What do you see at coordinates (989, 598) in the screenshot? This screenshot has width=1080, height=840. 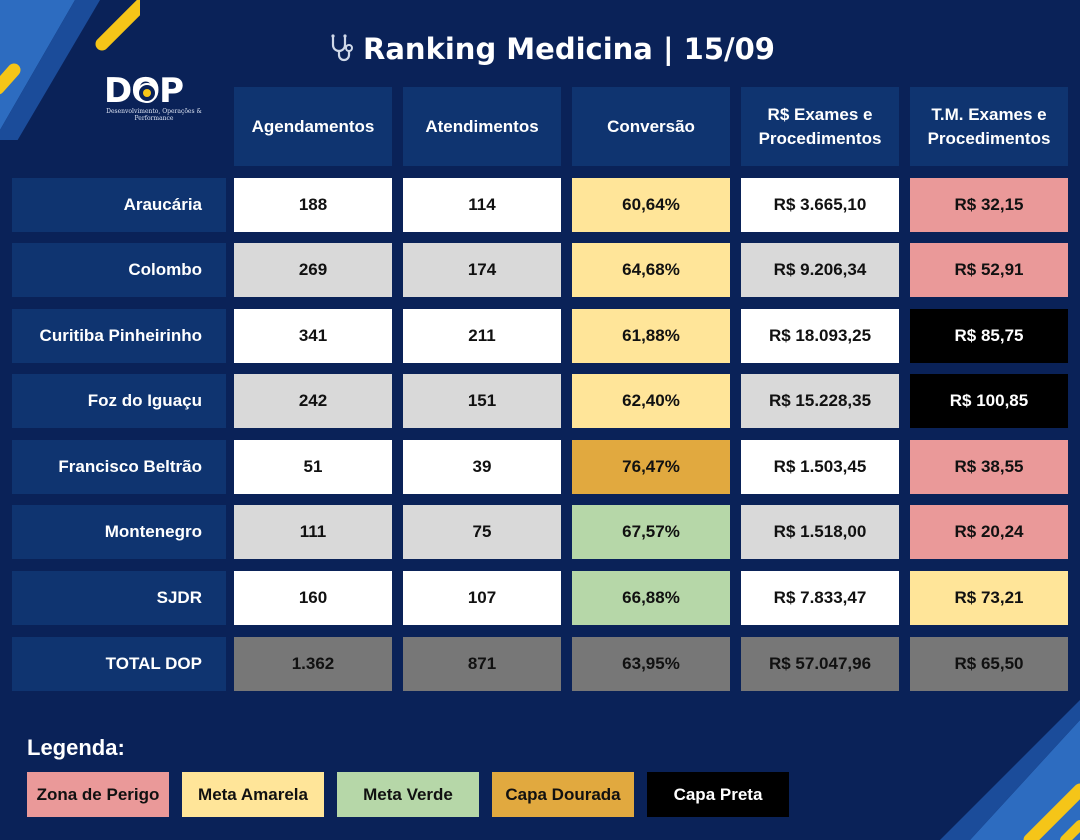 I see `table-cell-tm-exames: R$ 73,21` at bounding box center [989, 598].